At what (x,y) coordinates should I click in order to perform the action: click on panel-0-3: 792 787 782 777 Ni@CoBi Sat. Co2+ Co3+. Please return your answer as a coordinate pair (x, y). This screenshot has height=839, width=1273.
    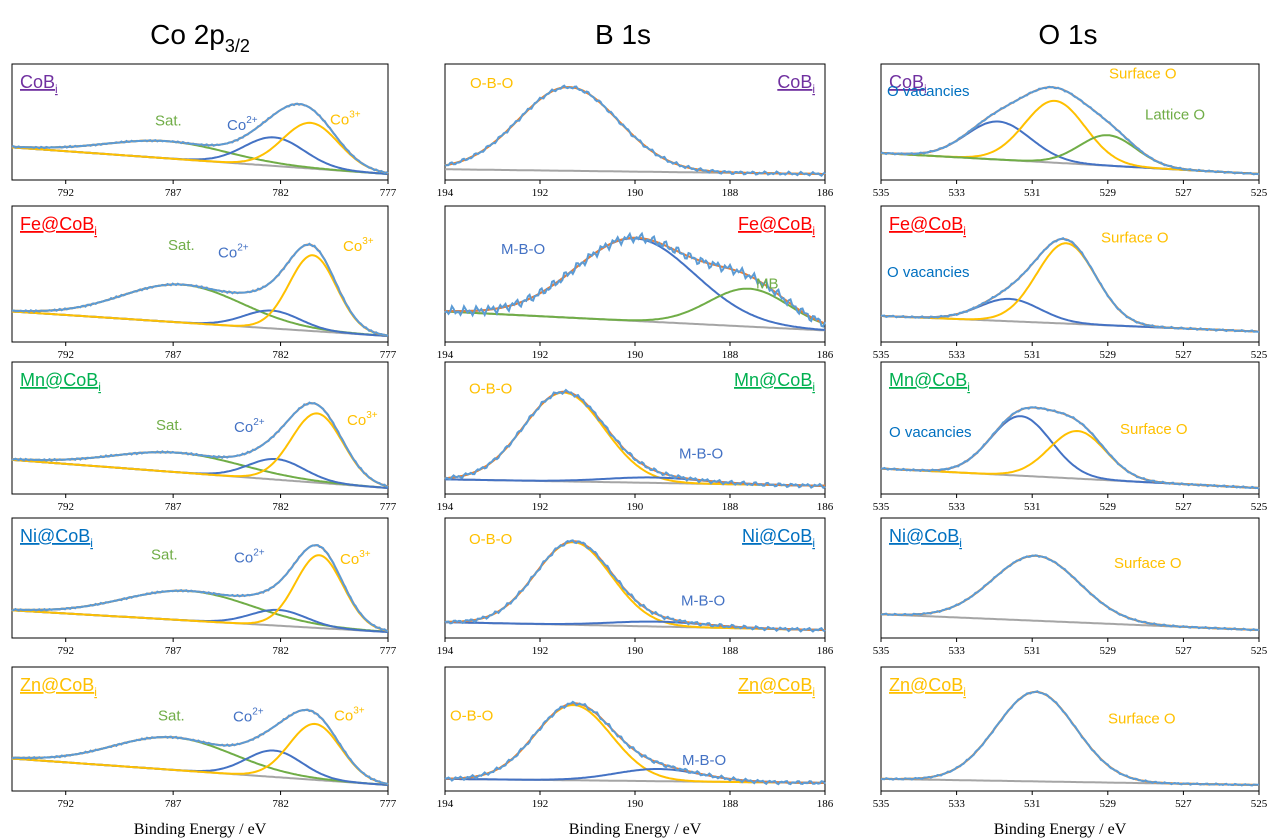
    Looking at the image, I should click on (204, 587).